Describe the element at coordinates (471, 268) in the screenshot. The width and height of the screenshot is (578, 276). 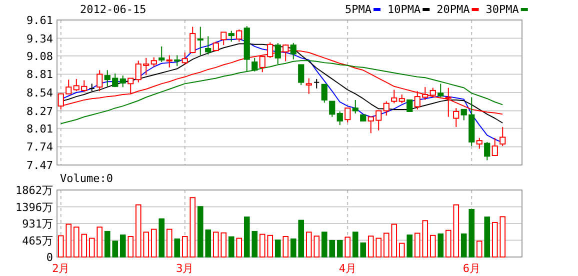
I see `x-tick-label: 6月` at that location.